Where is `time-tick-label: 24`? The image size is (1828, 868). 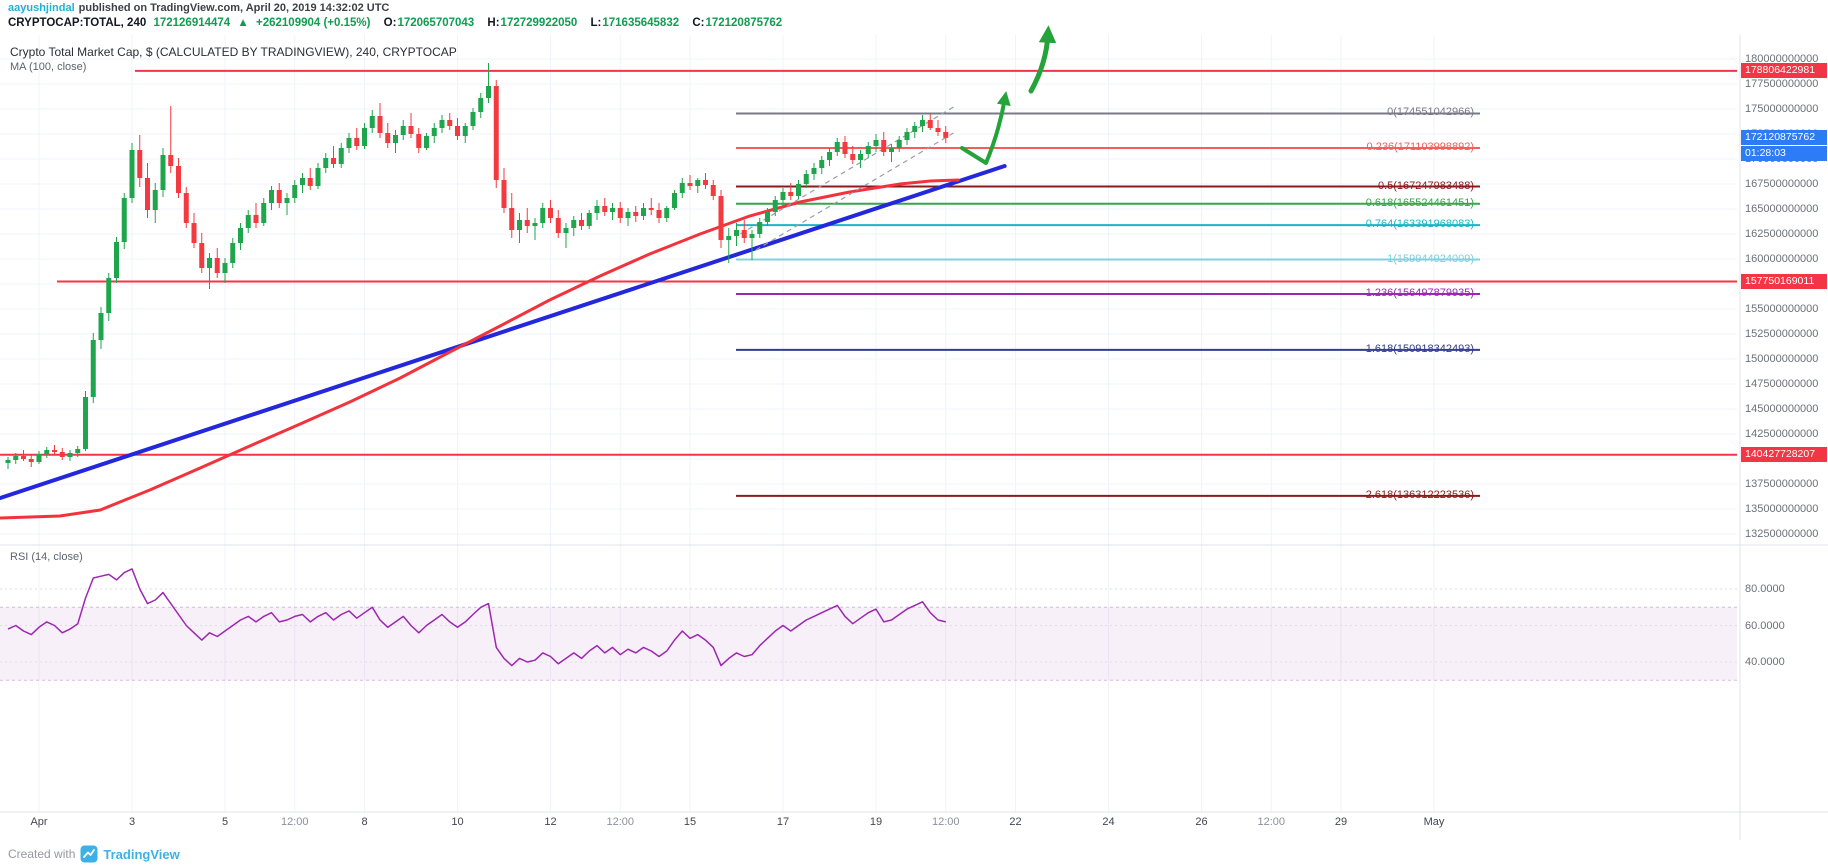 time-tick-label: 24 is located at coordinates (1108, 822).